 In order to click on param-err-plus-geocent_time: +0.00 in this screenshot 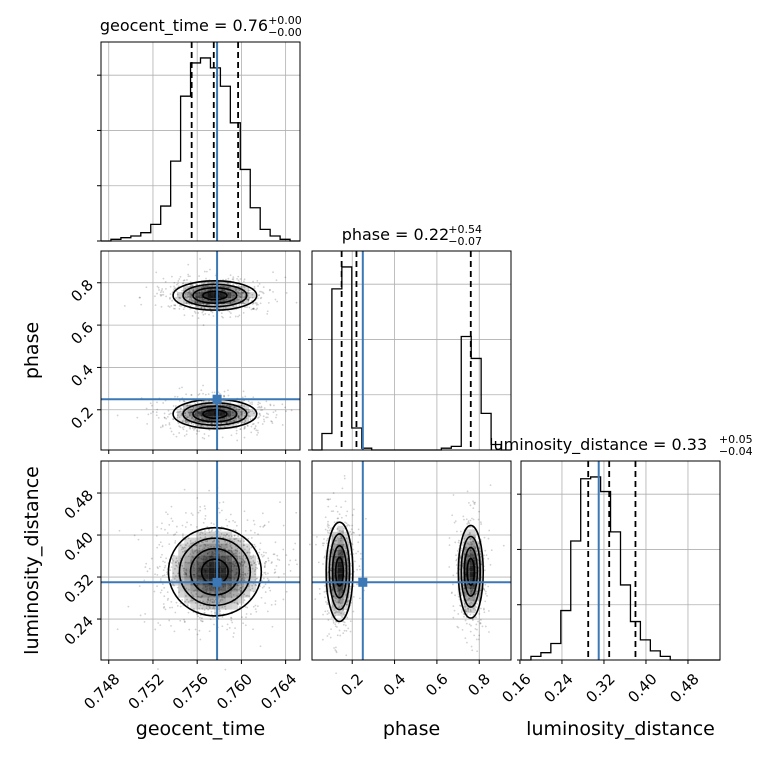, I will do `click(285, 20)`.